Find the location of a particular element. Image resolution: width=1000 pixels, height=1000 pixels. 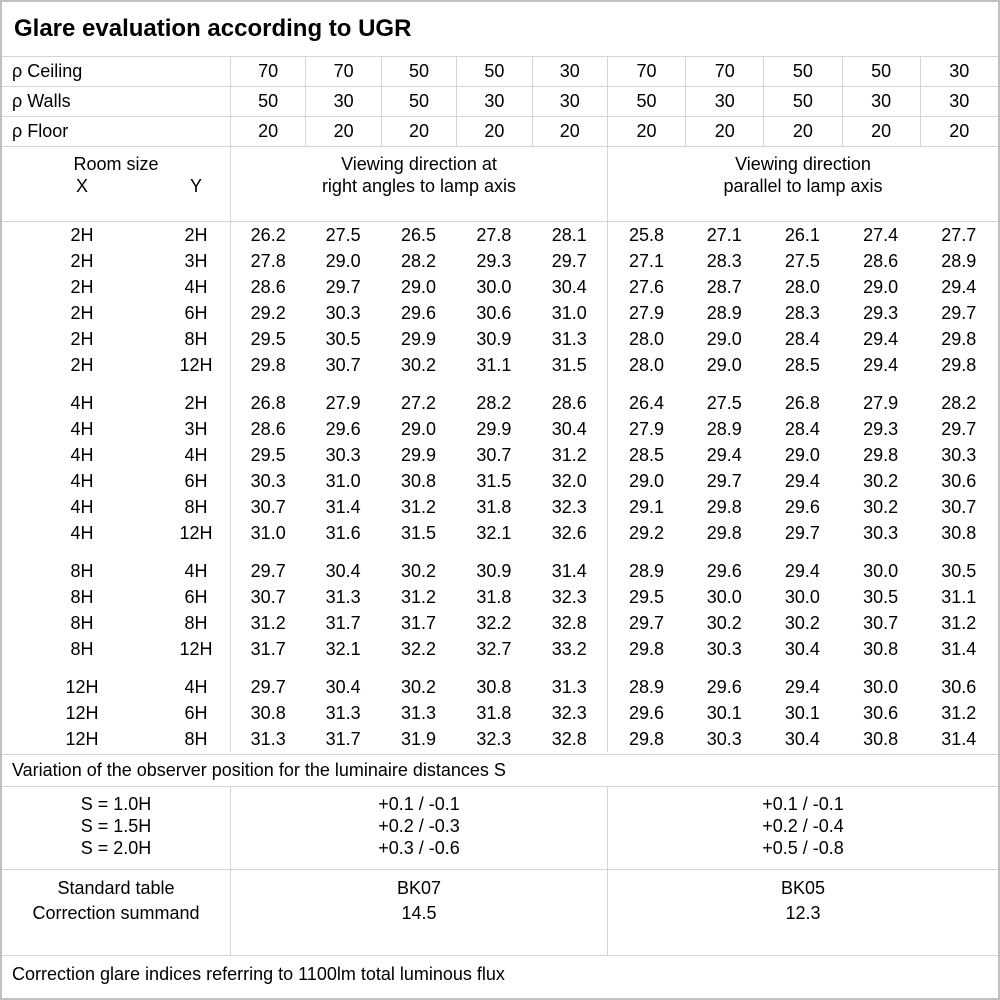

ugr-value-parallel: 28.3 is located at coordinates (724, 261).